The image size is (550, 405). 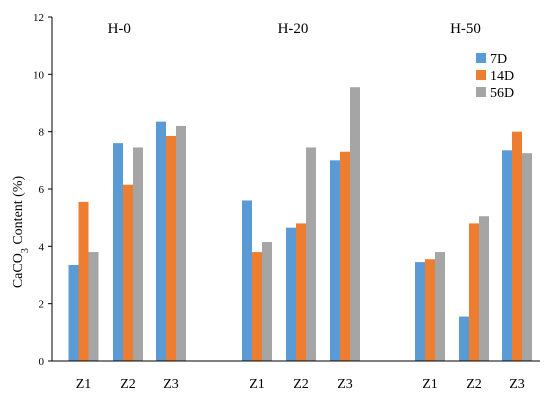 What do you see at coordinates (38, 18) in the screenshot?
I see `y-tick-label: 12` at bounding box center [38, 18].